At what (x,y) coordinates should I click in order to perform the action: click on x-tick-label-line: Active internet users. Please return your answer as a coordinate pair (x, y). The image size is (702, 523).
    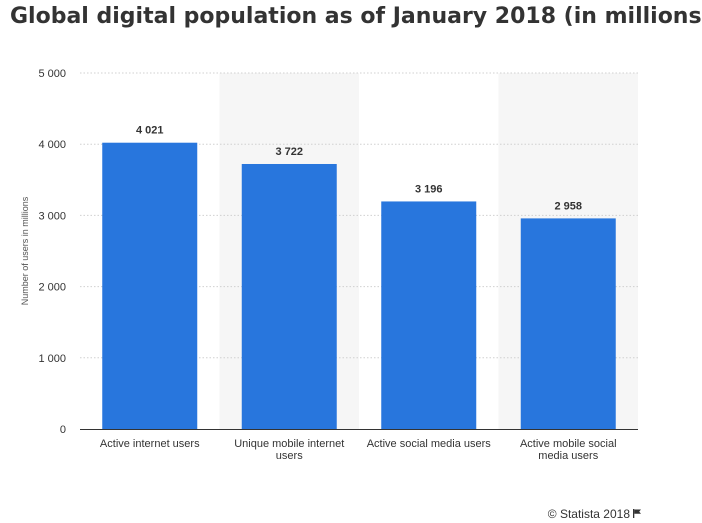
    Looking at the image, I should click on (150, 444).